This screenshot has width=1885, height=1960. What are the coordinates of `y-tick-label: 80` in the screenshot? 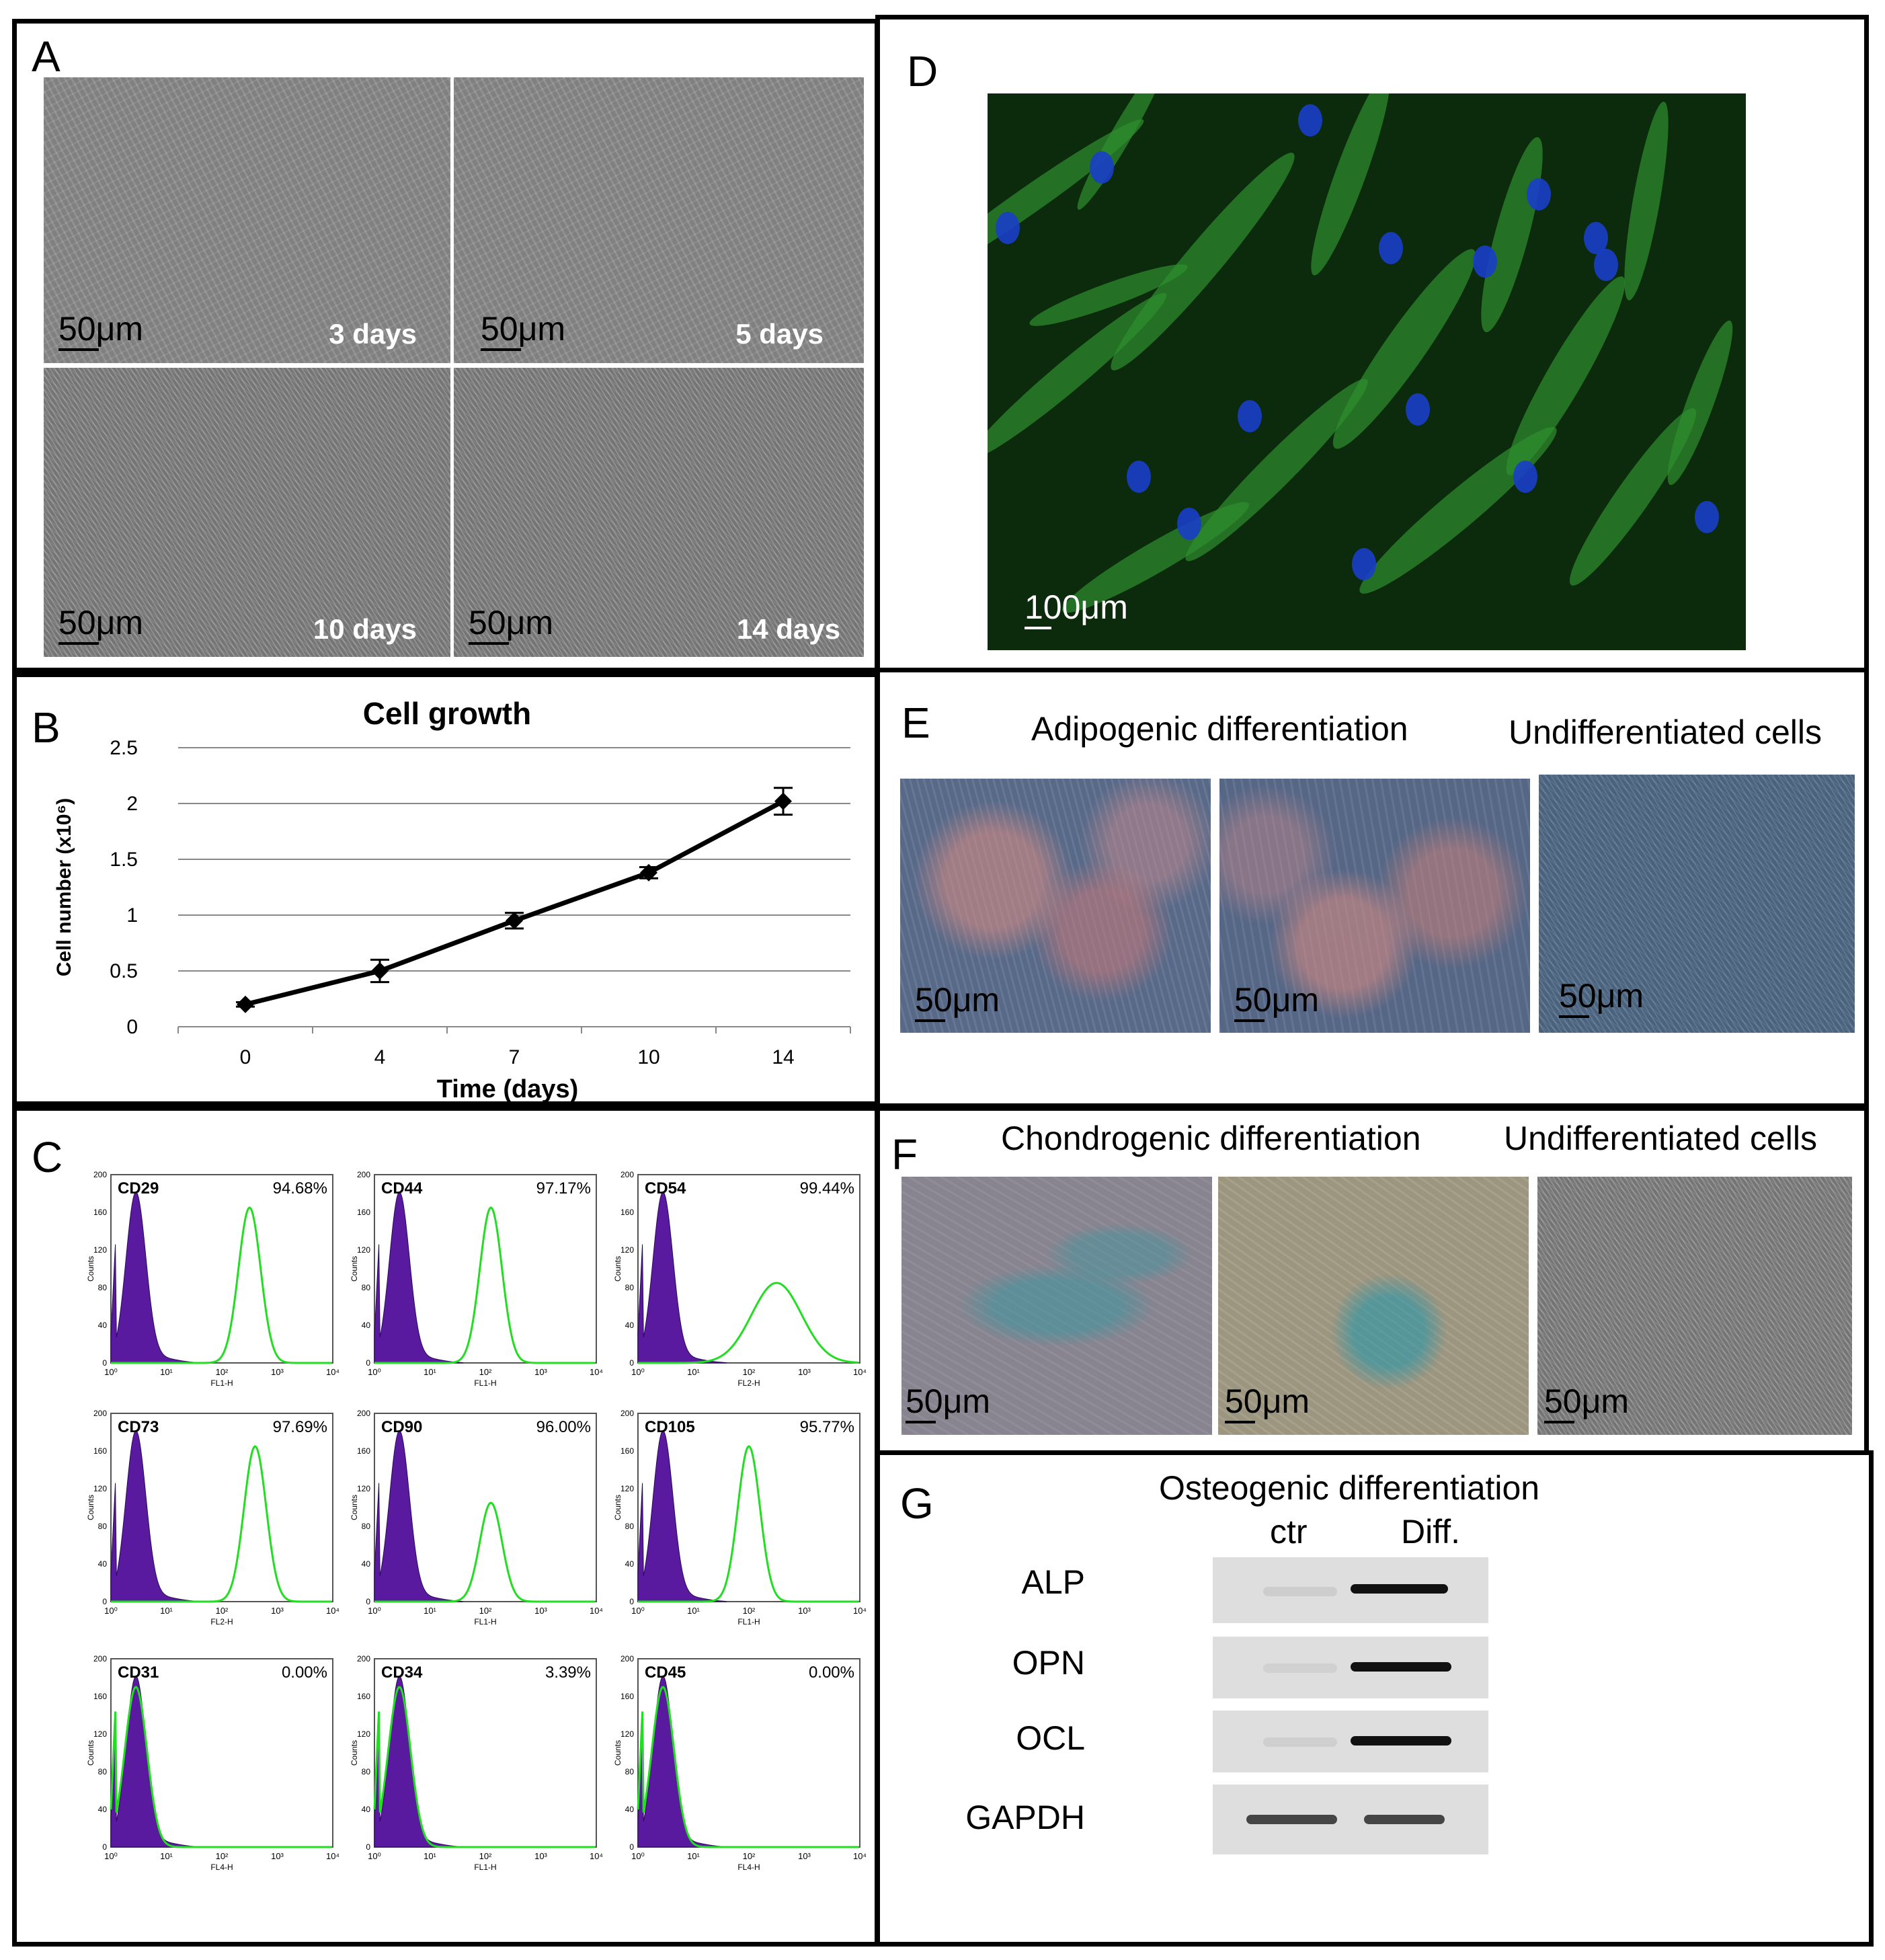 It's located at (630, 1526).